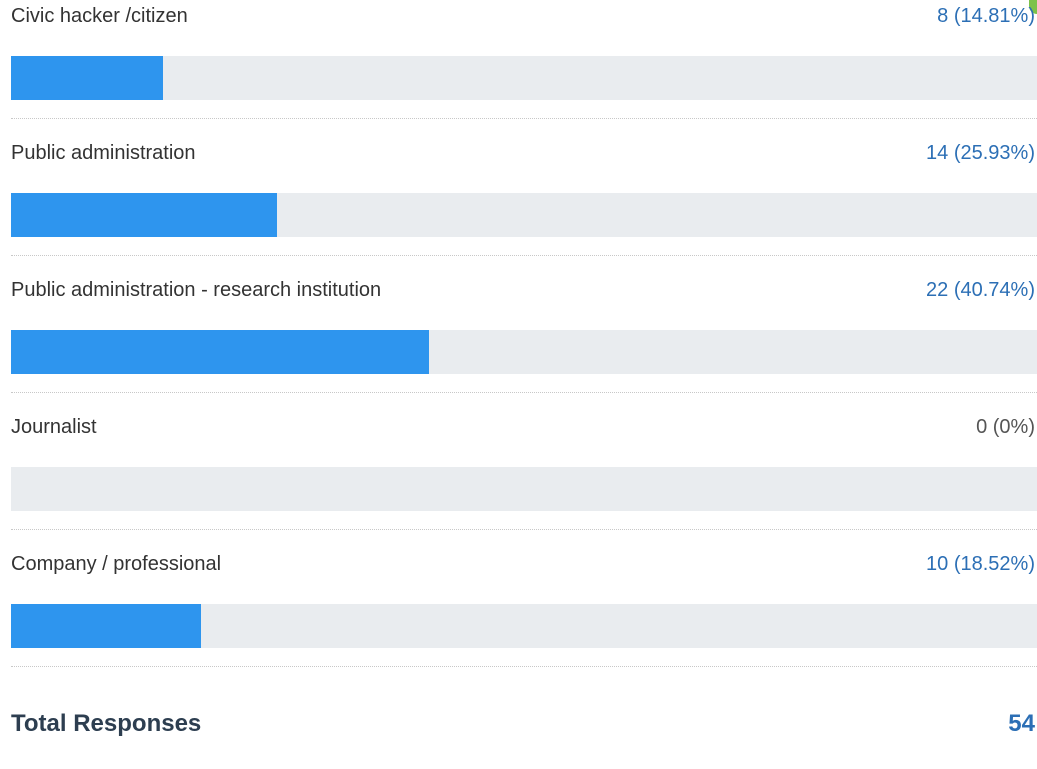 This screenshot has width=1037, height=769. Describe the element at coordinates (523, 730) in the screenshot. I see `total-responses: Total Responses 54` at that location.